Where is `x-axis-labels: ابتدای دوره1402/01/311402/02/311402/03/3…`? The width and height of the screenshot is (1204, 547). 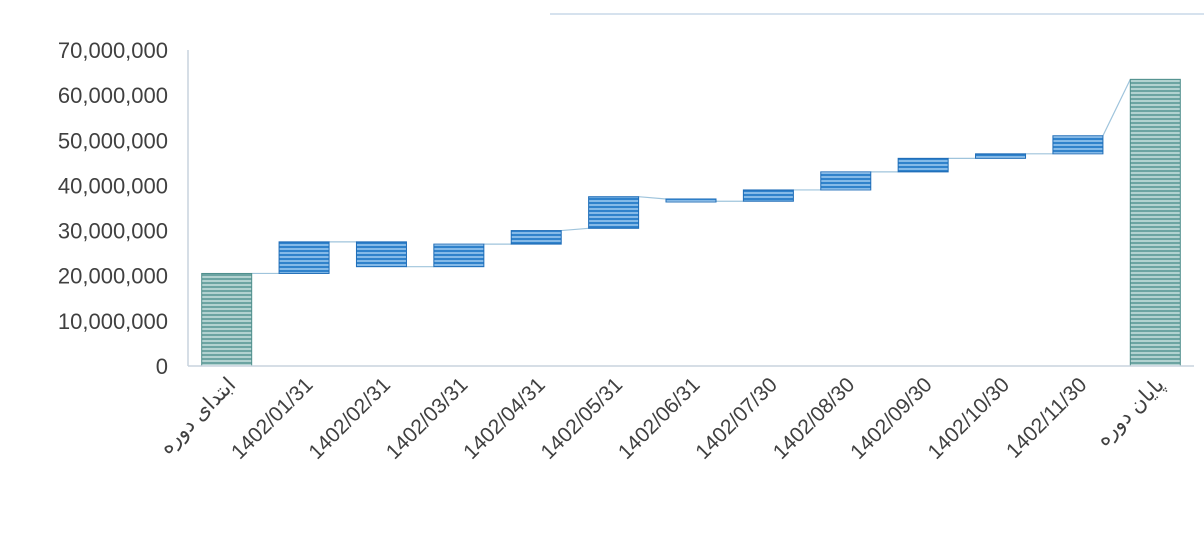
x-axis-labels: ابتدای دوره1402/01/311402/02/311402/03/3… is located at coordinates (662, 418).